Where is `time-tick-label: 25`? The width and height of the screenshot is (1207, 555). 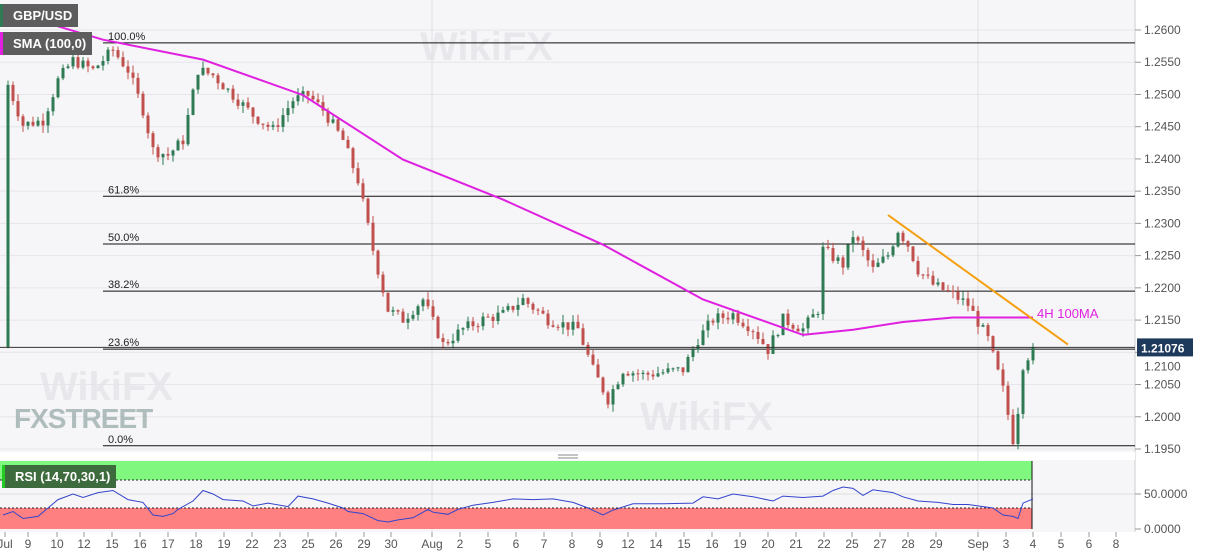
time-tick-label: 25 is located at coordinates (308, 544).